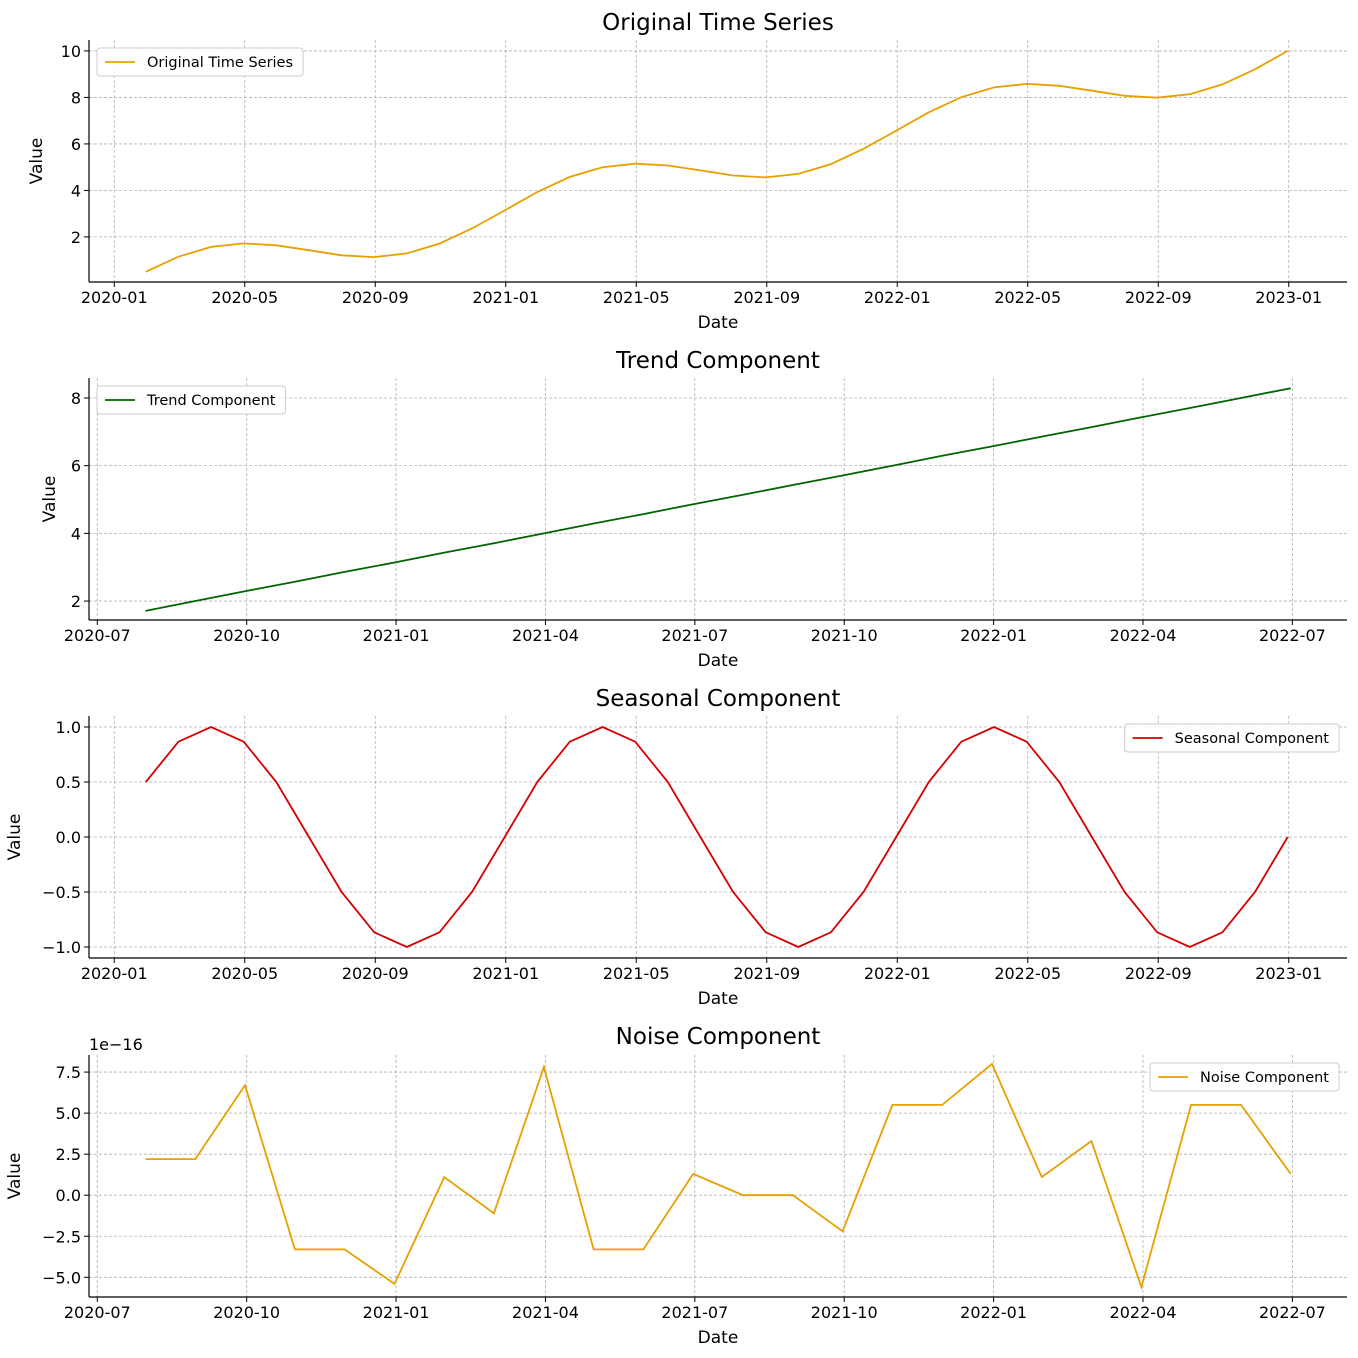  What do you see at coordinates (68, 1154) in the screenshot?
I see `y-tick-label: 2.5` at bounding box center [68, 1154].